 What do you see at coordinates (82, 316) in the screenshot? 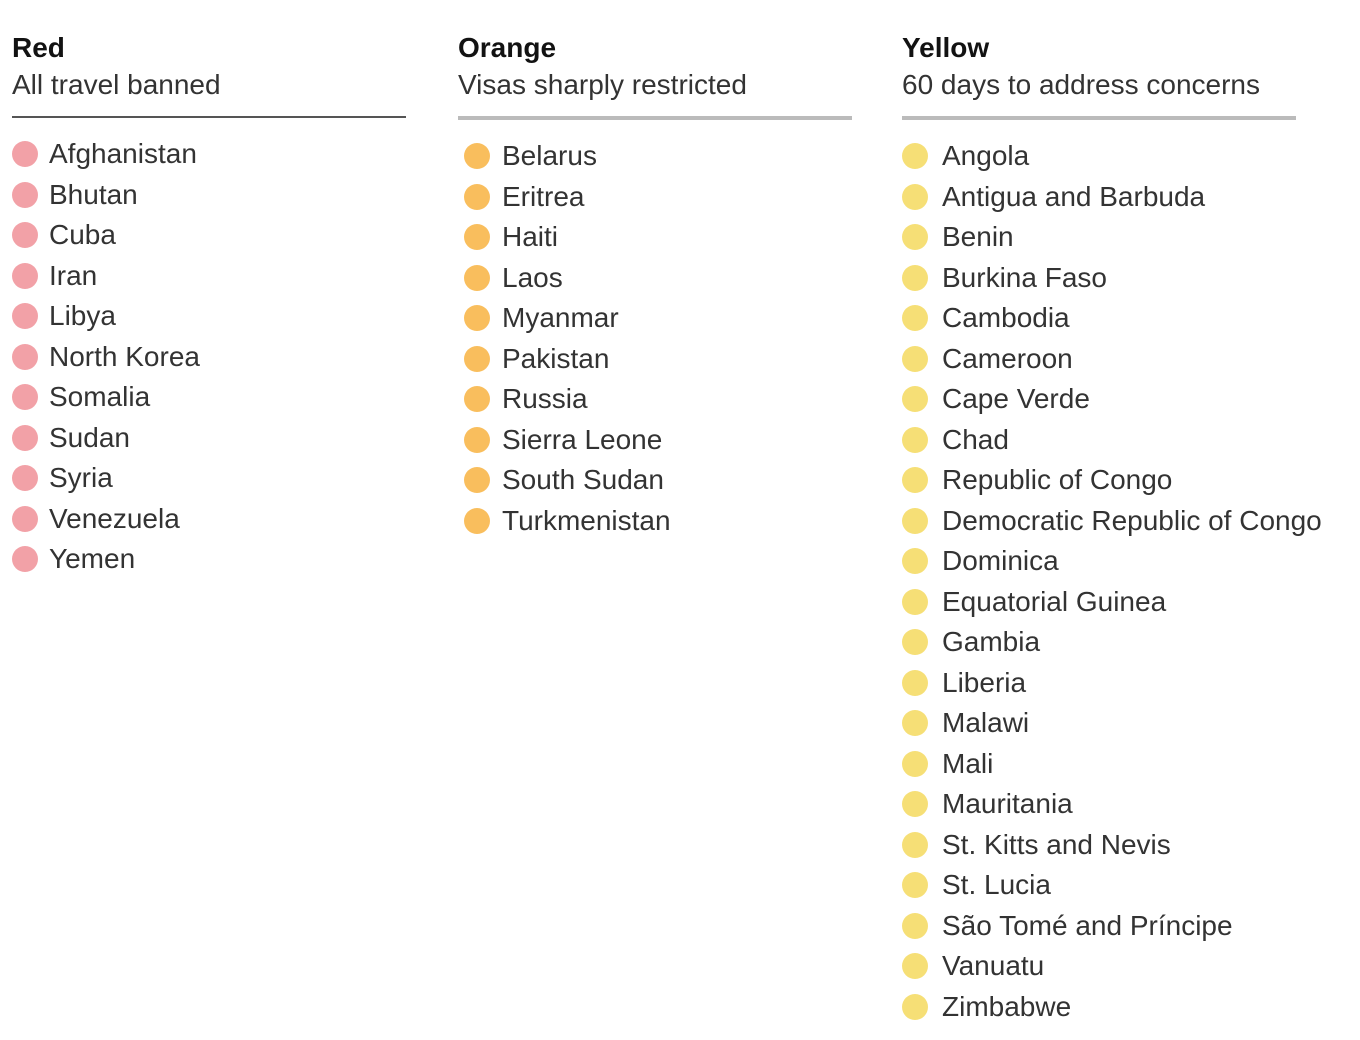
I see `country-name: Libya` at bounding box center [82, 316].